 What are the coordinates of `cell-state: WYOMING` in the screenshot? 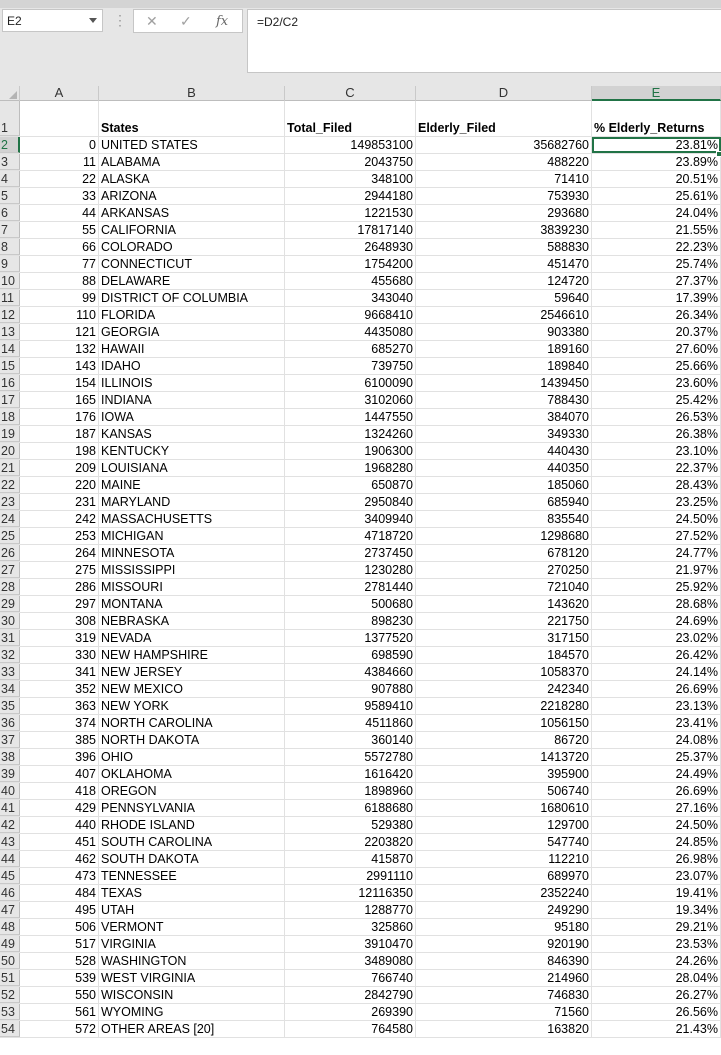 It's located at (192, 1012).